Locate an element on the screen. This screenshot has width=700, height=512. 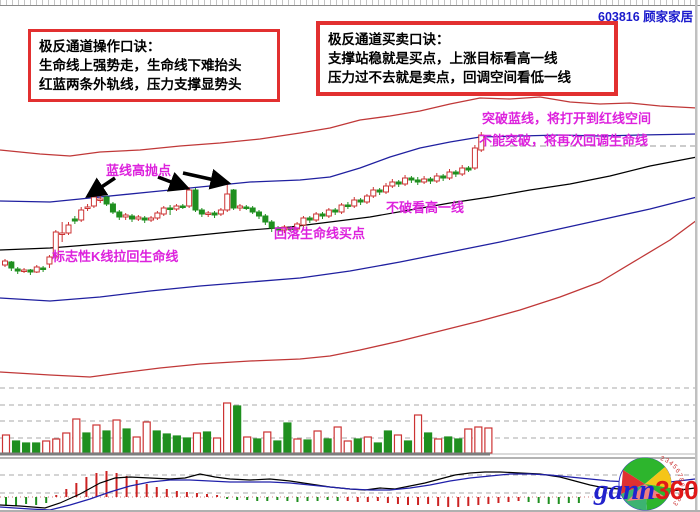
logo-360: 360 is located at coordinates (677, 490).